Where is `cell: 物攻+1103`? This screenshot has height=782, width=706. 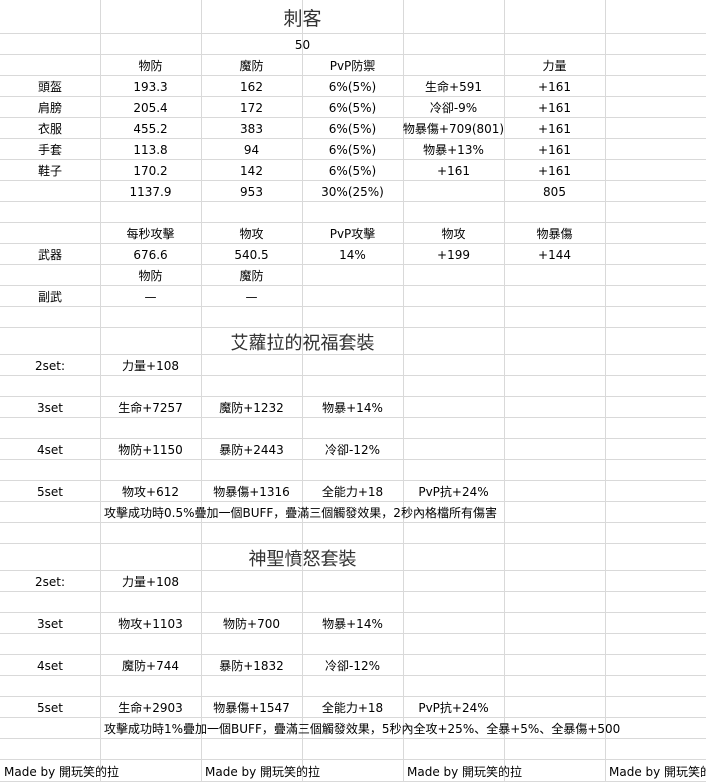 cell: 物攻+1103 is located at coordinates (150, 624).